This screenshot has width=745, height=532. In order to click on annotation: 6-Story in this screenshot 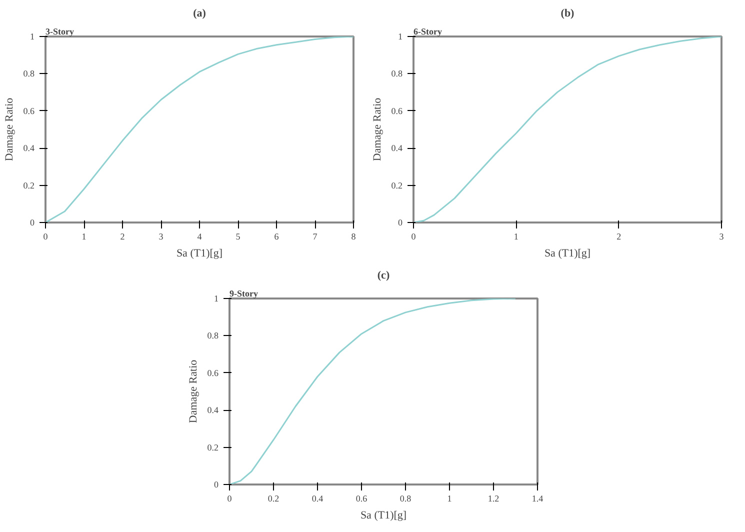, I will do `click(428, 31)`.